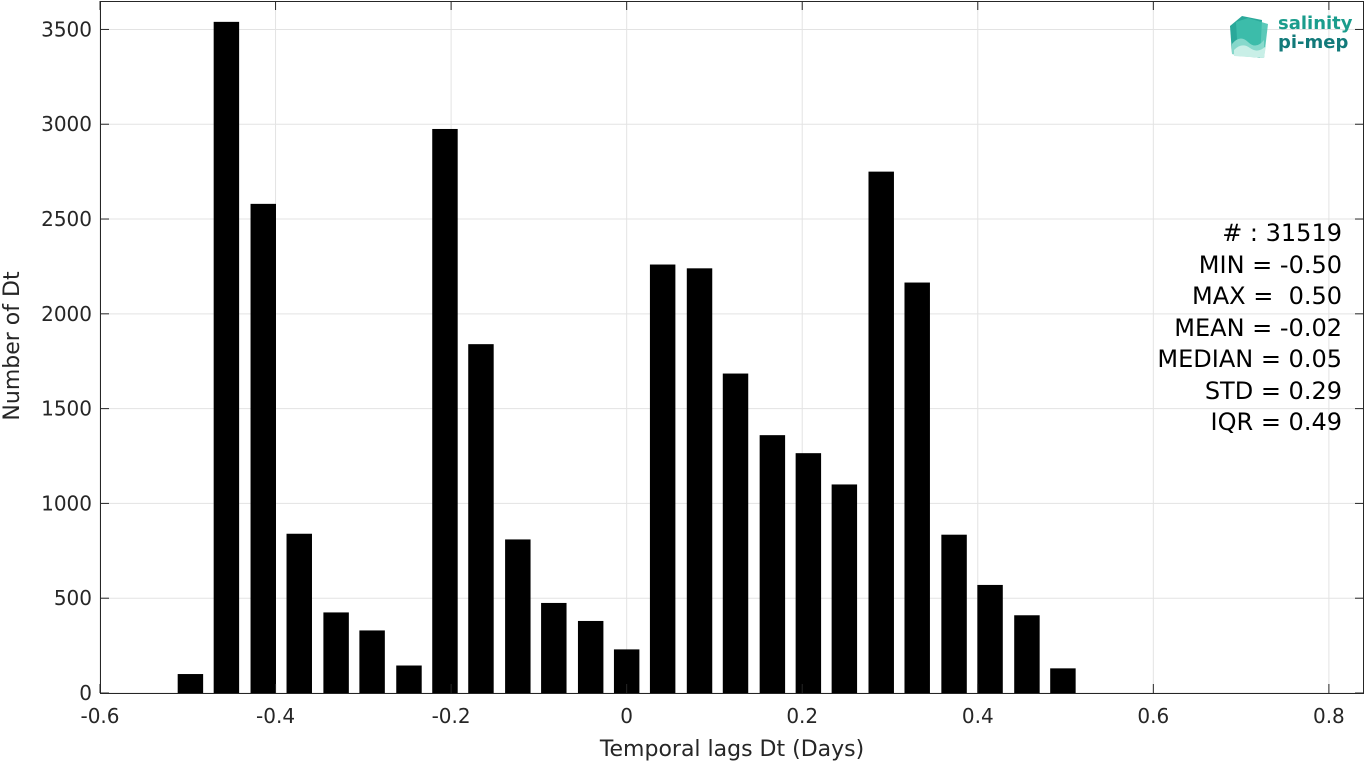  Describe the element at coordinates (99, 716) in the screenshot. I see `x-tick-label: -0.6` at that location.